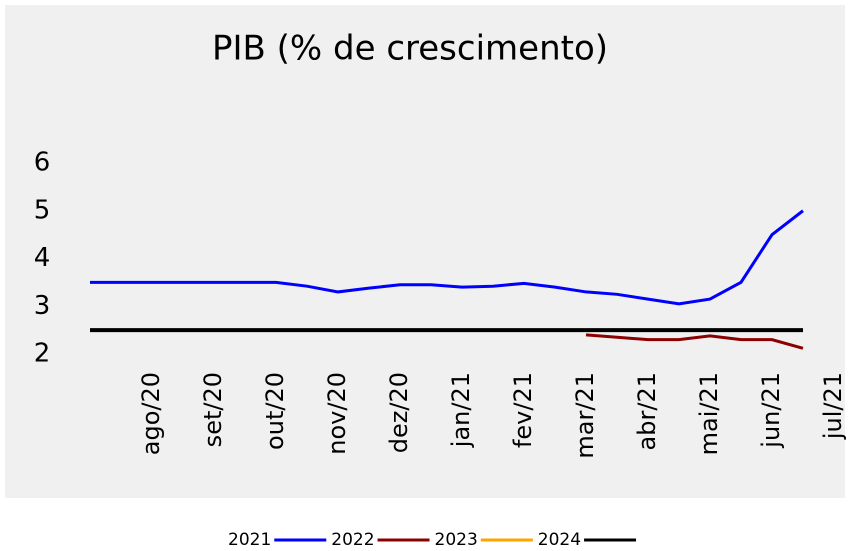  I want to click on y-tick-label: 4, so click(42, 258).